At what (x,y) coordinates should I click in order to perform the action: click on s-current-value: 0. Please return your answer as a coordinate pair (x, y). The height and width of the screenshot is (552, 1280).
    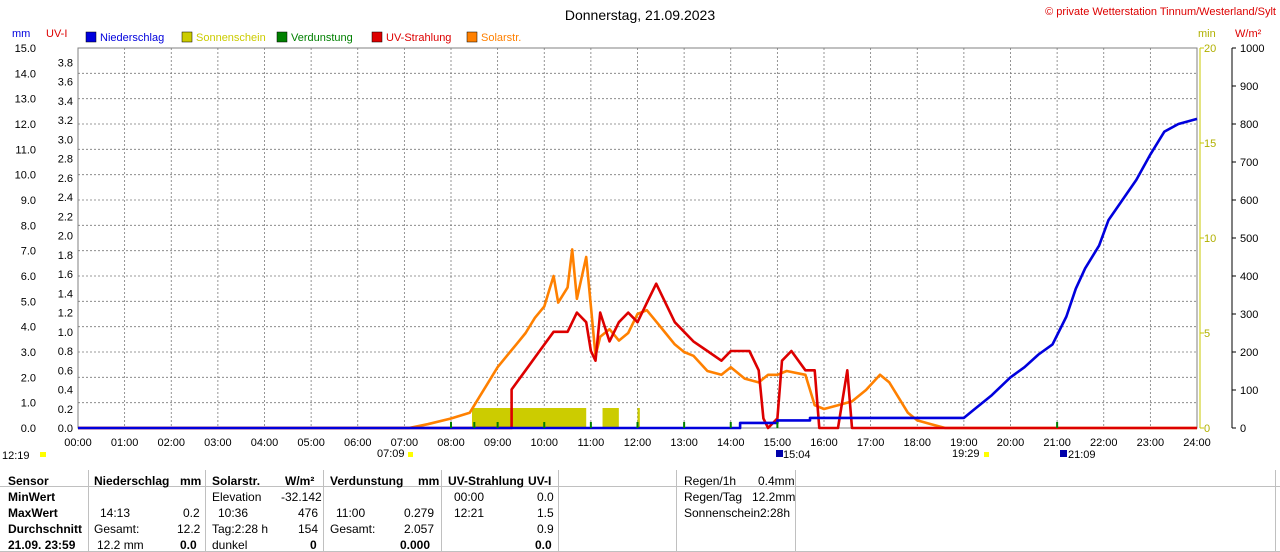
    Looking at the image, I should click on (313, 545).